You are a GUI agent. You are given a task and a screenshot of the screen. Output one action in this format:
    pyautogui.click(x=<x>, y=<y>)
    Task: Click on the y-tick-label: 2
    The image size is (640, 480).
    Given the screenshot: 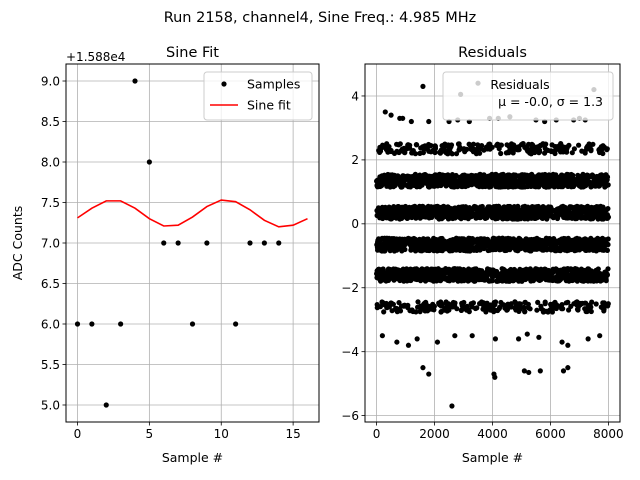 What is the action you would take?
    pyautogui.click(x=355, y=160)
    